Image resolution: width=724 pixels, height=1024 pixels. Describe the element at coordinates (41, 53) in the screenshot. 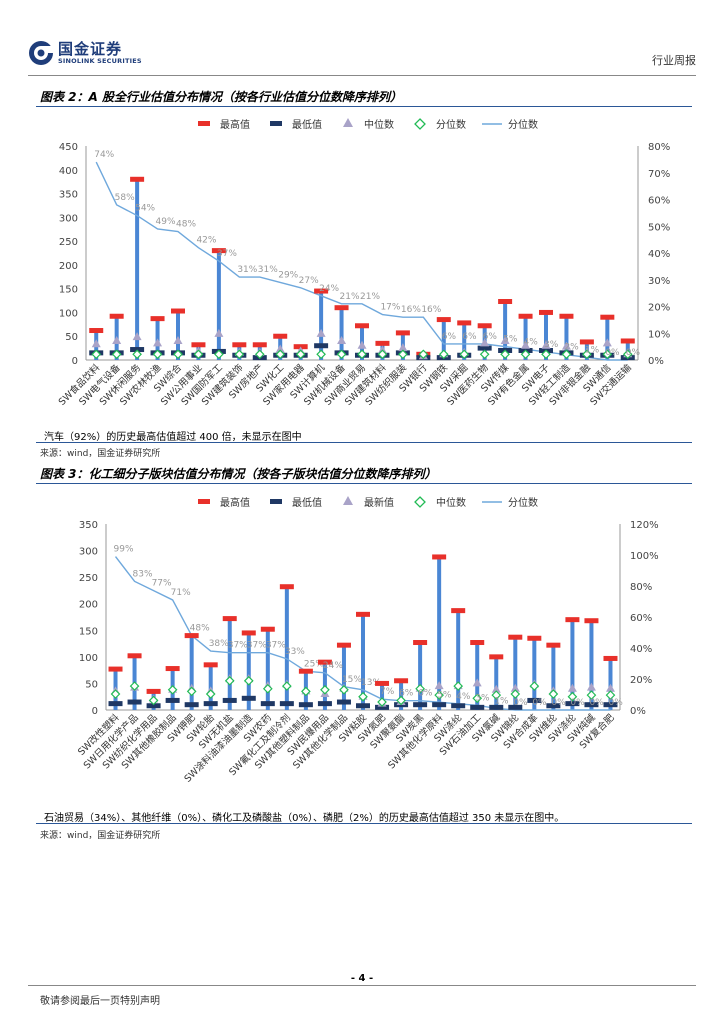

I see `sinolink-logo-icon` at that location.